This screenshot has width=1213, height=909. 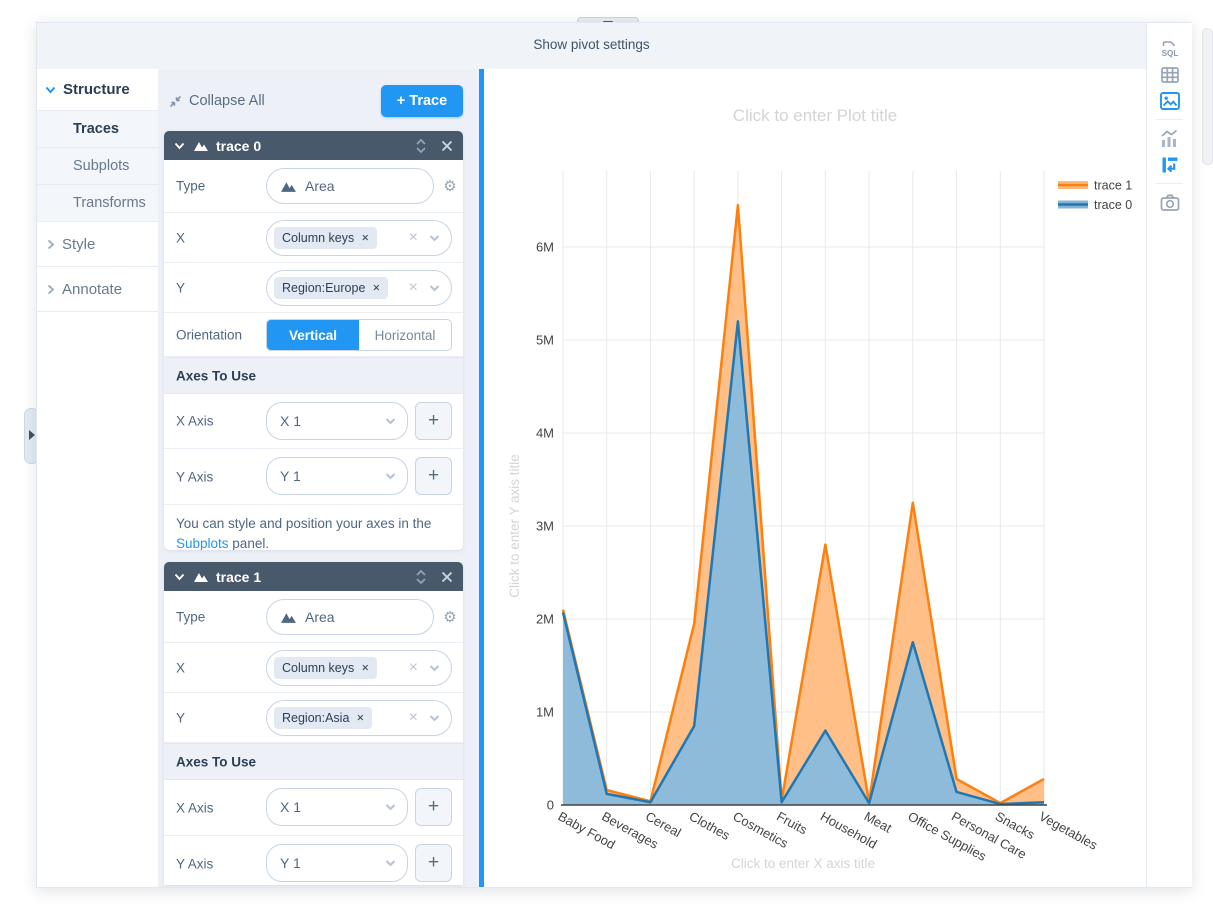 I want to click on expand-arrow-icon, so click(x=32, y=435).